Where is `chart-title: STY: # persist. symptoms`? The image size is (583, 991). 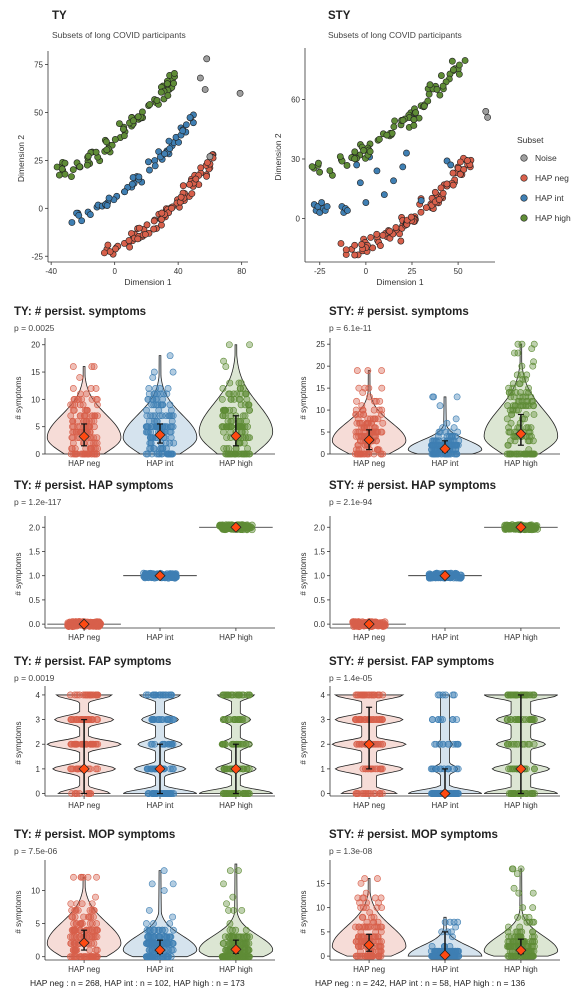 chart-title: STY: # persist. symptoms is located at coordinates (399, 312).